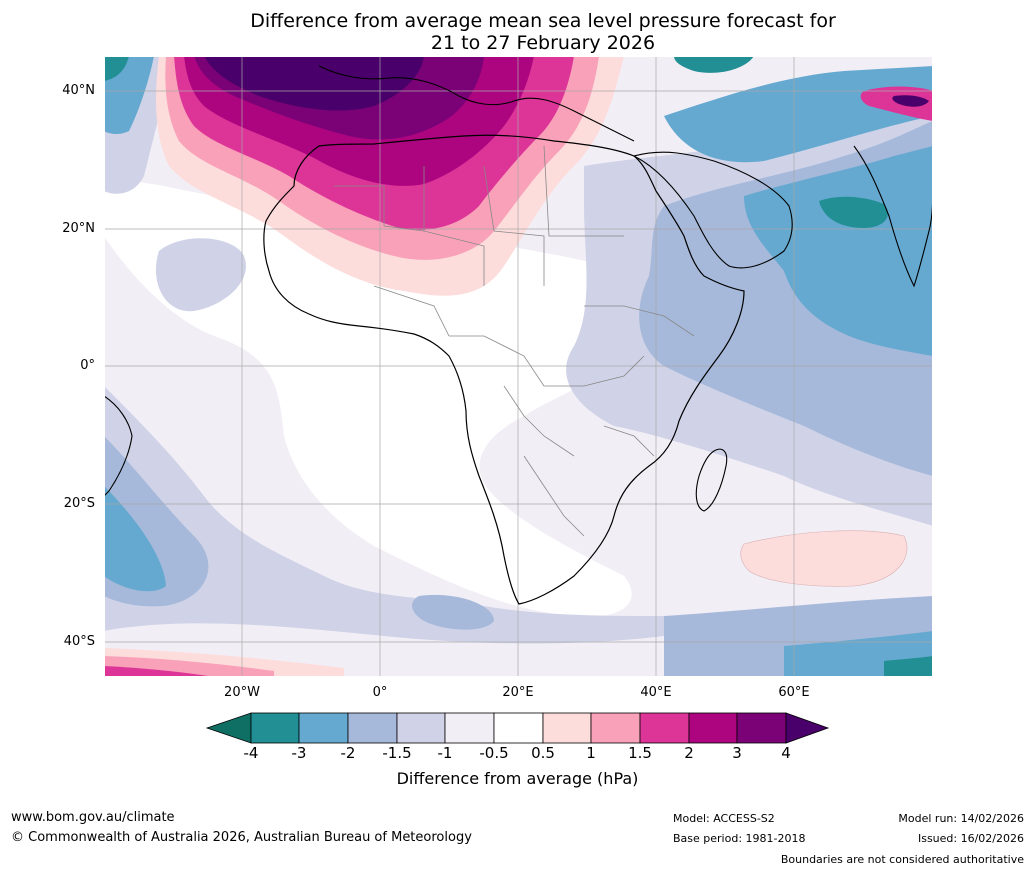 The height and width of the screenshot is (873, 1035). Describe the element at coordinates (543, 753) in the screenshot. I see `colorbar-tick-0.5: 0.5` at that location.